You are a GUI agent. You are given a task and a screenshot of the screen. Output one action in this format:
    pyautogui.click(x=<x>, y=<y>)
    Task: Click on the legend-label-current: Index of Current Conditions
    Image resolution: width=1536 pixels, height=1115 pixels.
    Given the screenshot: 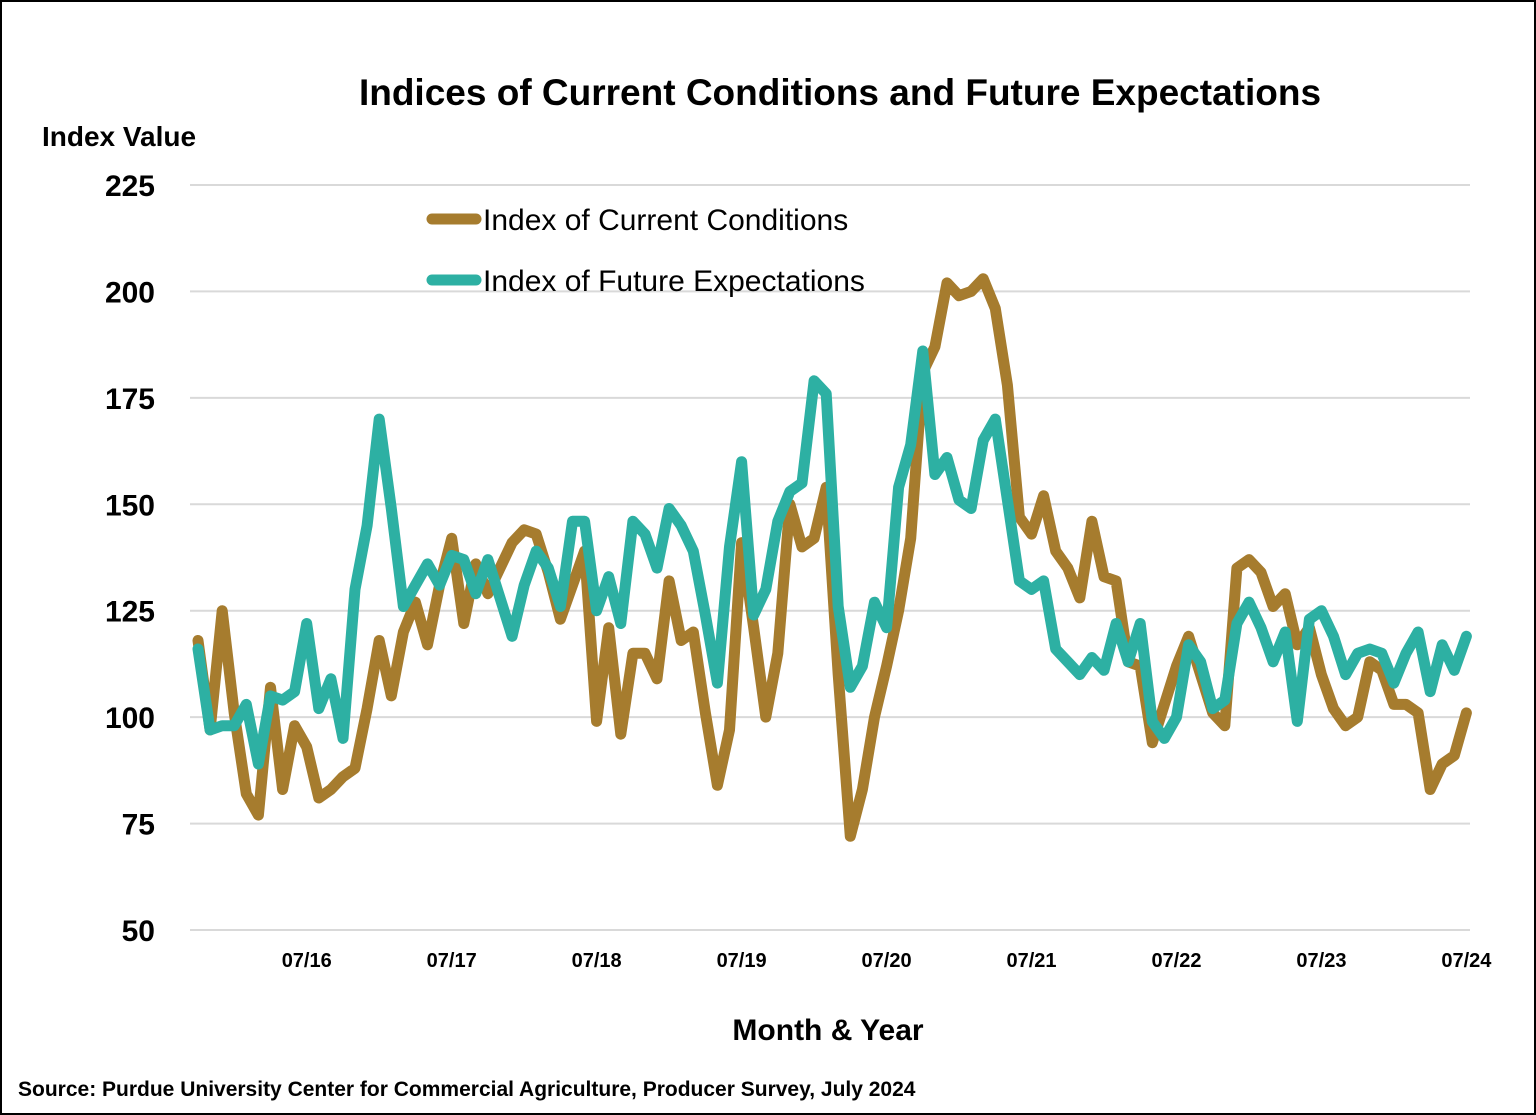 What is the action you would take?
    pyautogui.click(x=665, y=220)
    